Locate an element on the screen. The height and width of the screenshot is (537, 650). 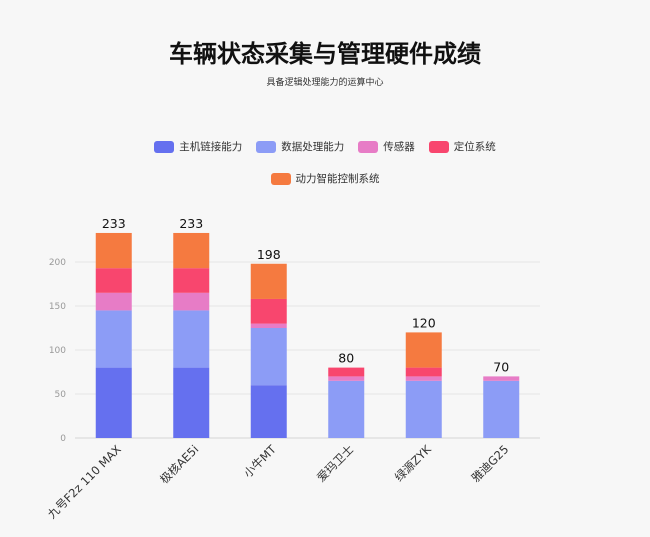
legend-item-power-control: 动力智能控制系统 is located at coordinates (325, 178).